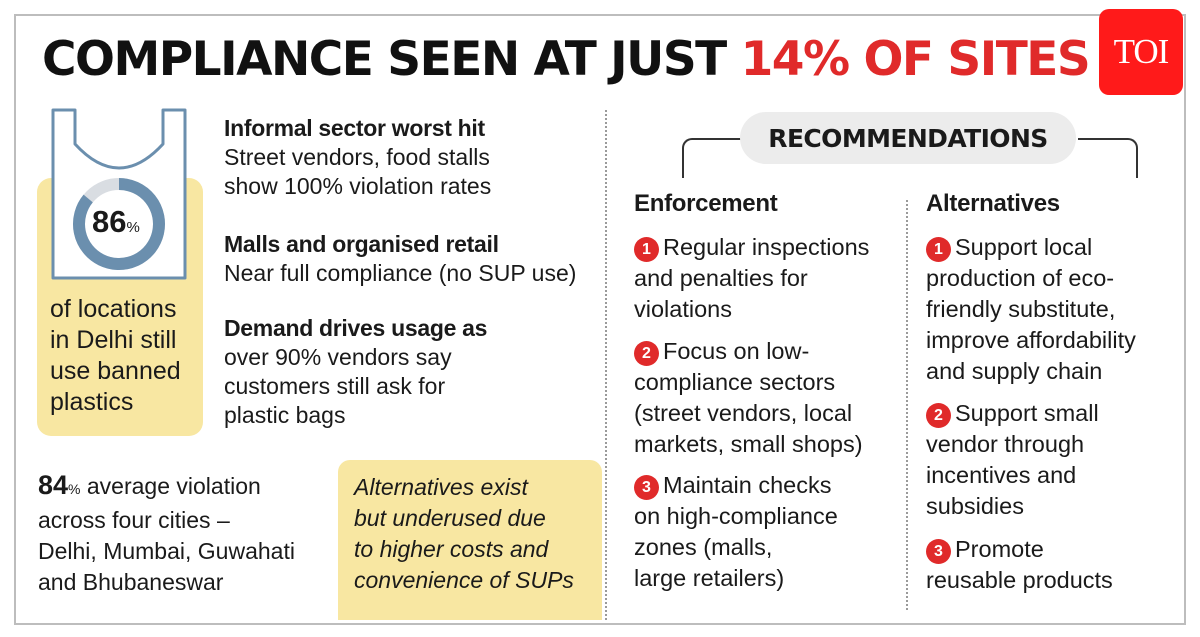  Describe the element at coordinates (400, 273) in the screenshot. I see `finding-line: Near full compliance (no SUP use)` at that location.